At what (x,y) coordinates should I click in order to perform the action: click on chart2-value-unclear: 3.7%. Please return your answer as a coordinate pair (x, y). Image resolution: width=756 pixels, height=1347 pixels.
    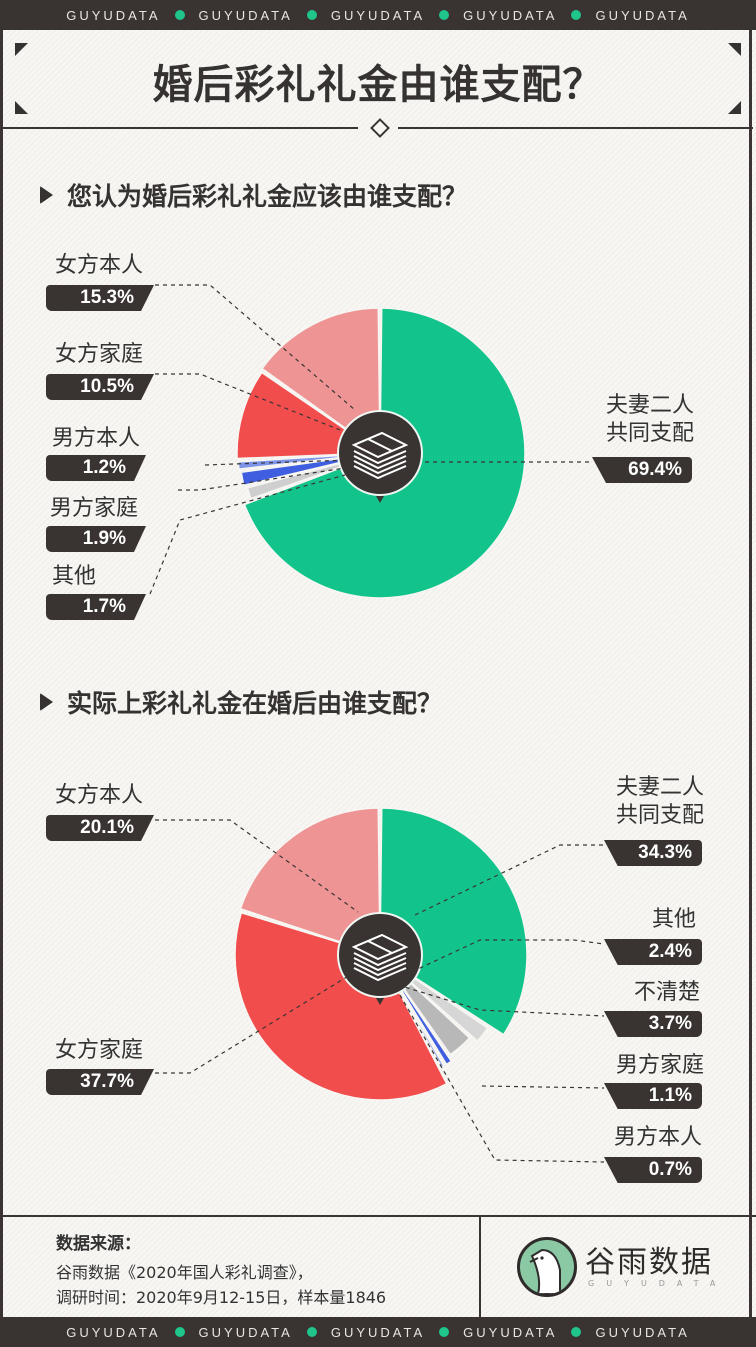
    Looking at the image, I should click on (653, 1024).